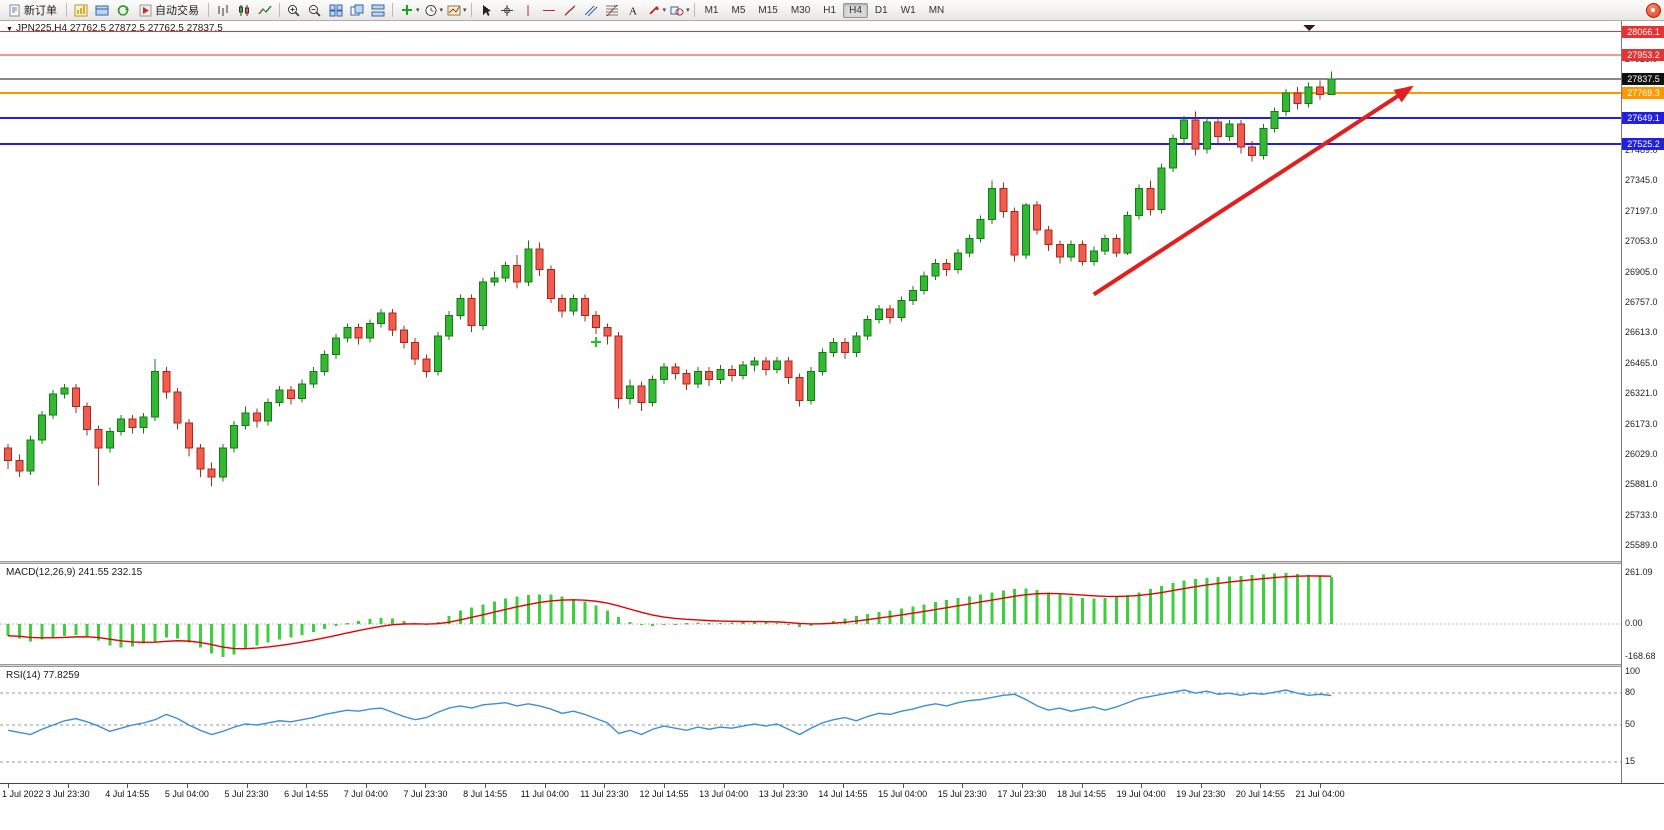 The height and width of the screenshot is (830, 1664). What do you see at coordinates (378, 10) in the screenshot?
I see `arrange-windows-button` at bounding box center [378, 10].